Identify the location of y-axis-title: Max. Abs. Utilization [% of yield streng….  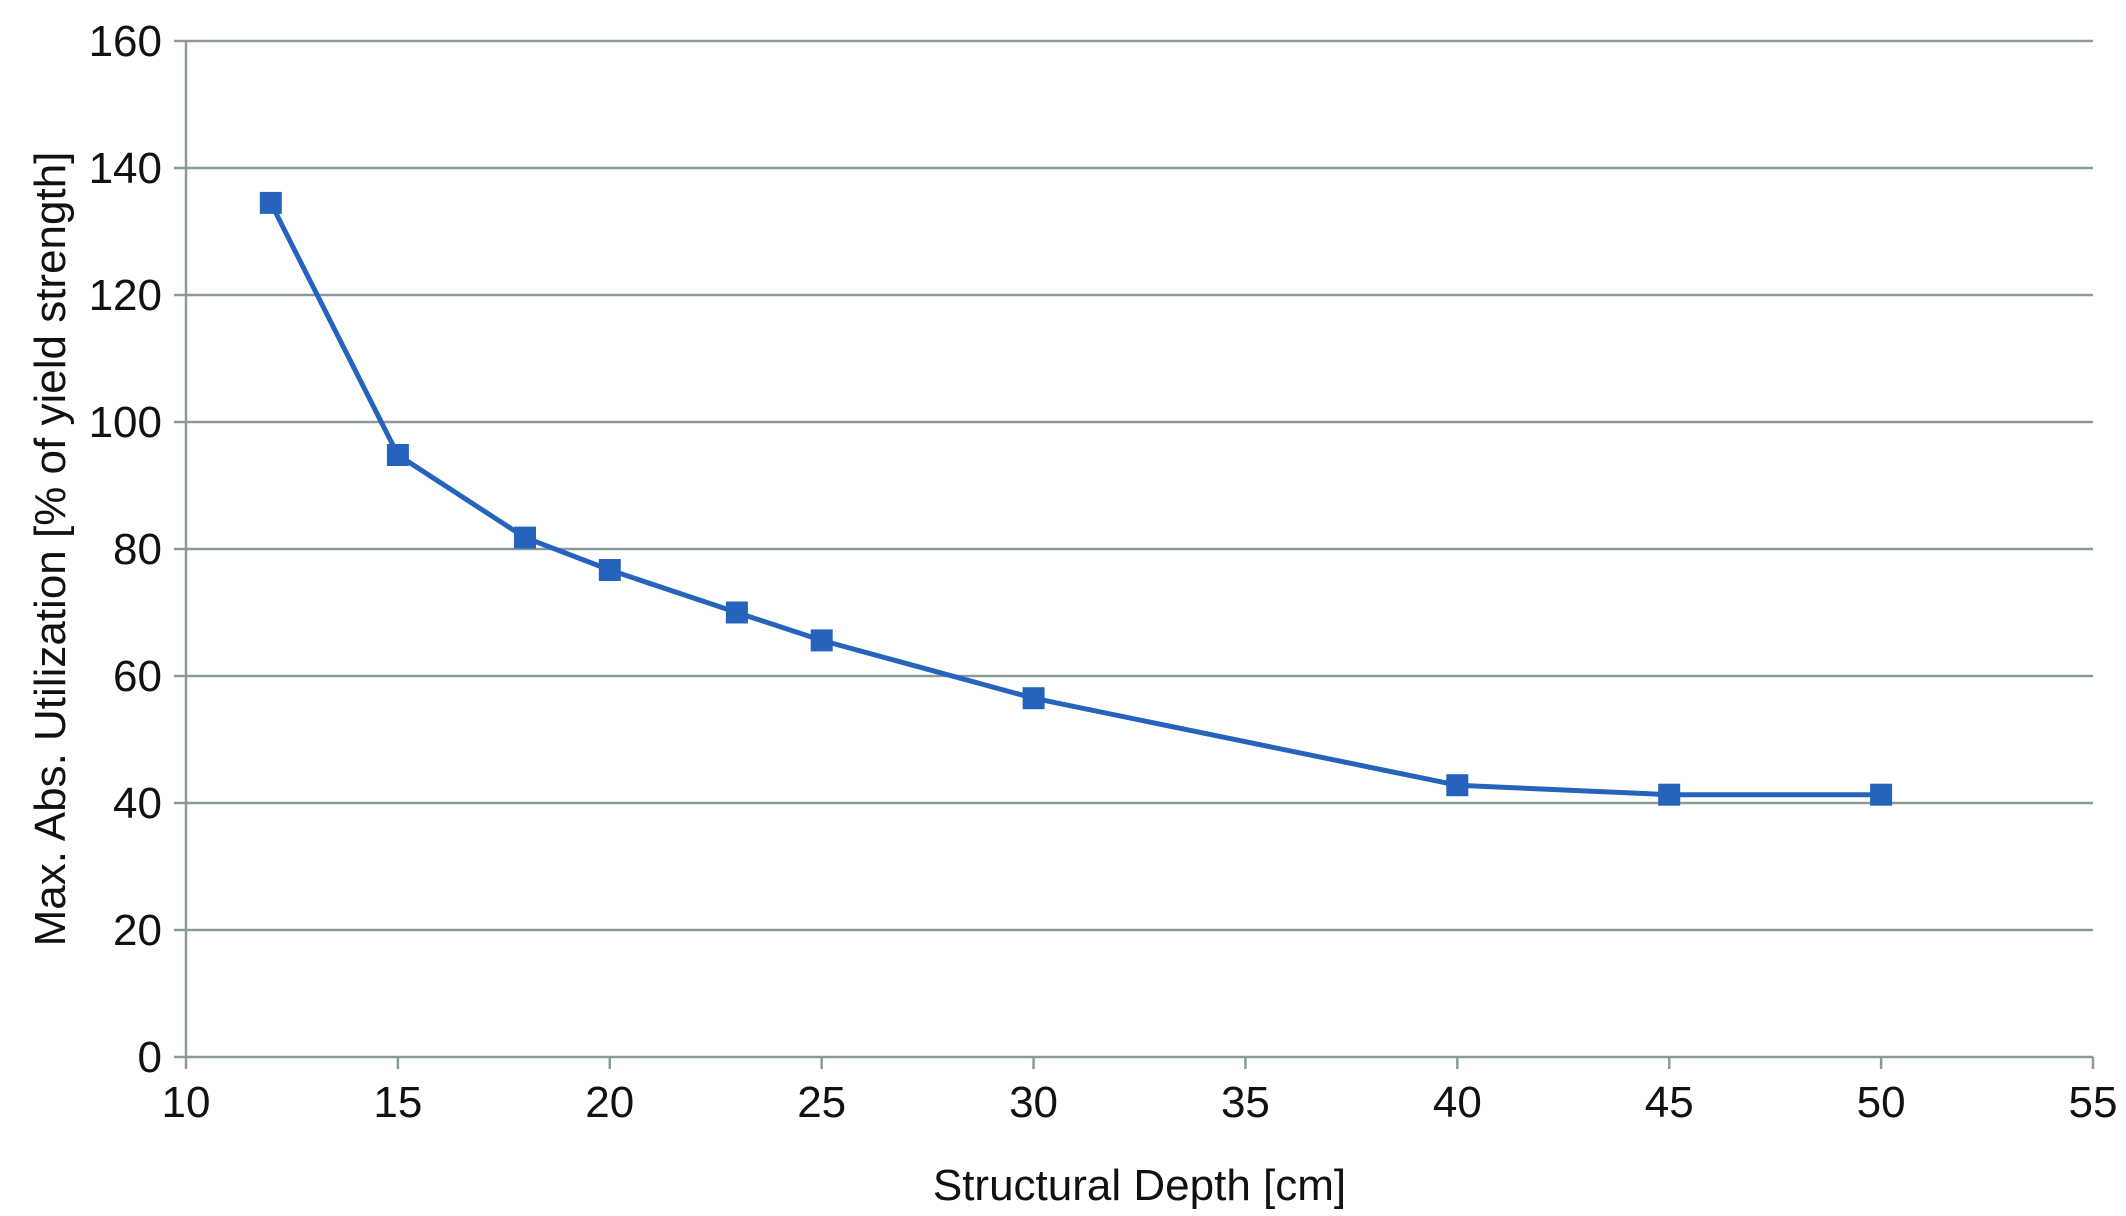
(50, 549).